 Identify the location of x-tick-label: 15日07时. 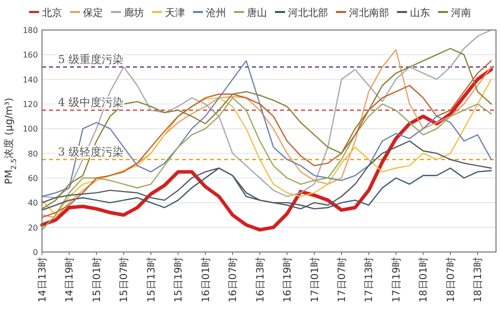
(124, 279).